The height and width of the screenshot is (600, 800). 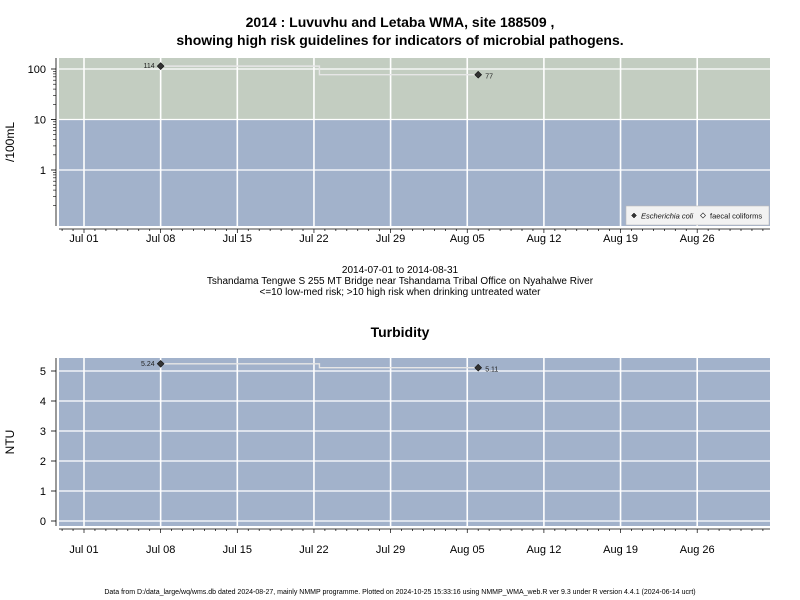 I want to click on y-tick-label: 4, so click(x=43, y=402).